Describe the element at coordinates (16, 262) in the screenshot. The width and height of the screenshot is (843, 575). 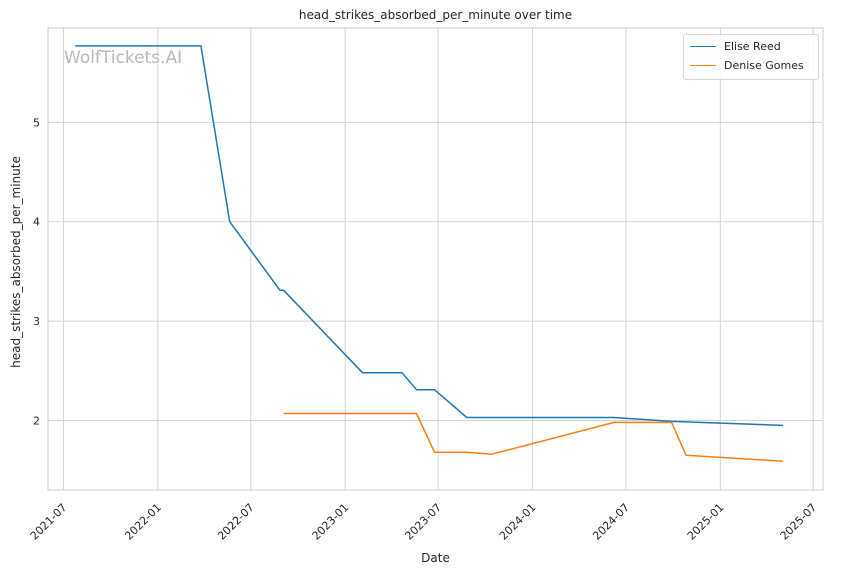
I see `y-axis-label: head_strikes_absorbed_per_minute` at that location.